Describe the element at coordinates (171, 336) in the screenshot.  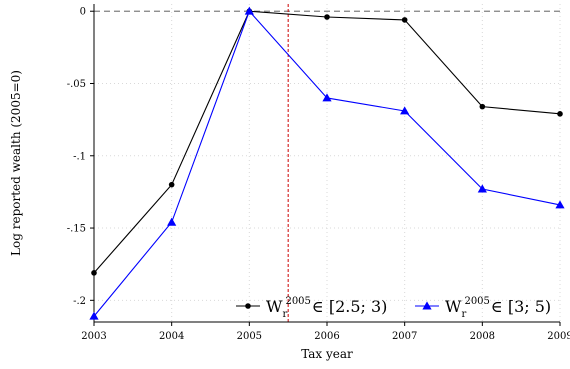
I see `x-tick-label: 2004` at that location.